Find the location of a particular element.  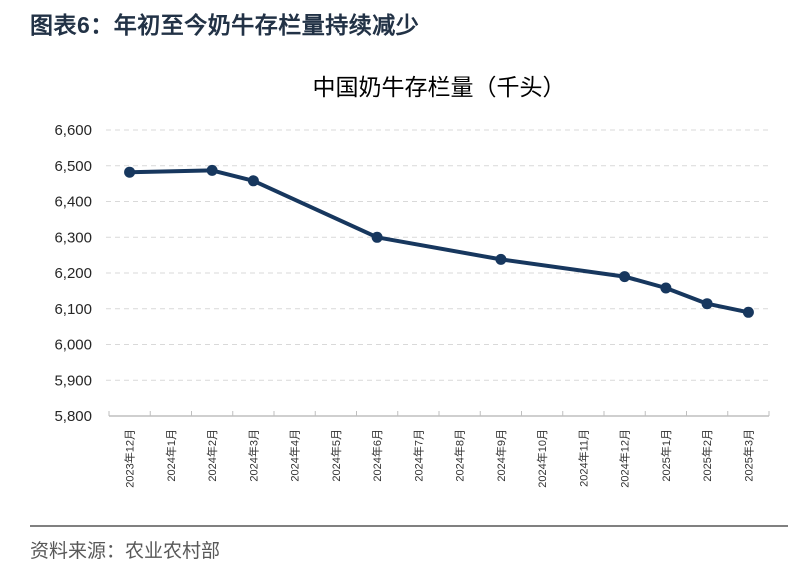

x-axis-tick-label: 2024年7月 is located at coordinates (418, 455).